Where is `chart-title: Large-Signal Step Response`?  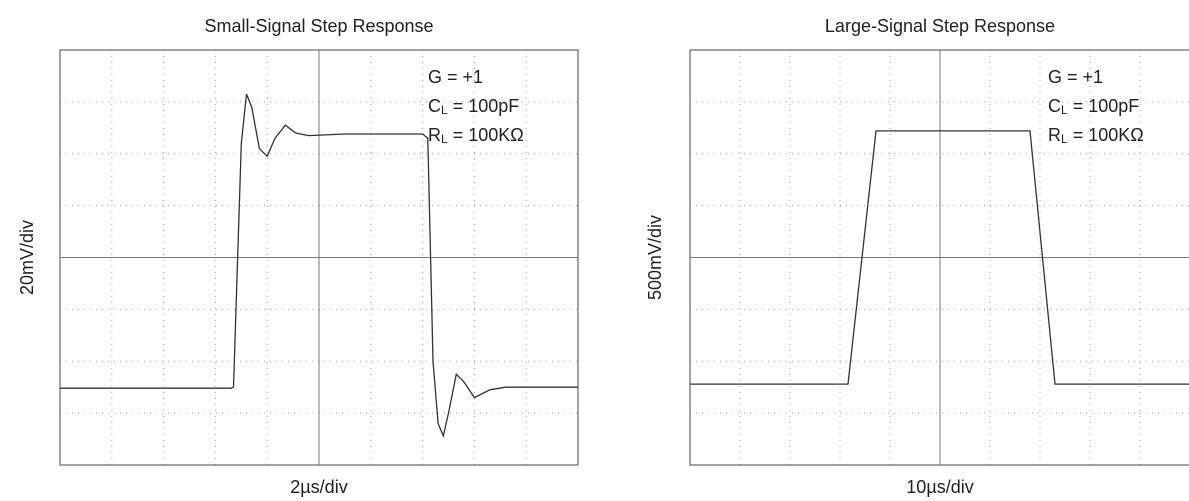 chart-title: Large-Signal Step Response is located at coordinates (940, 26).